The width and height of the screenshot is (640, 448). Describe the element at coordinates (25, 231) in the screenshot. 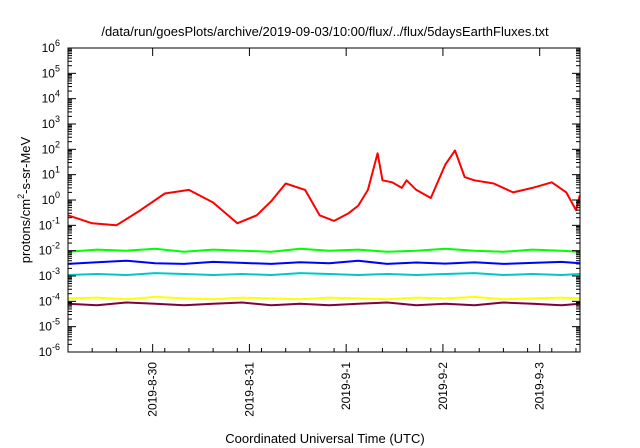

I see `y-axis-label-base: protons/cm` at that location.